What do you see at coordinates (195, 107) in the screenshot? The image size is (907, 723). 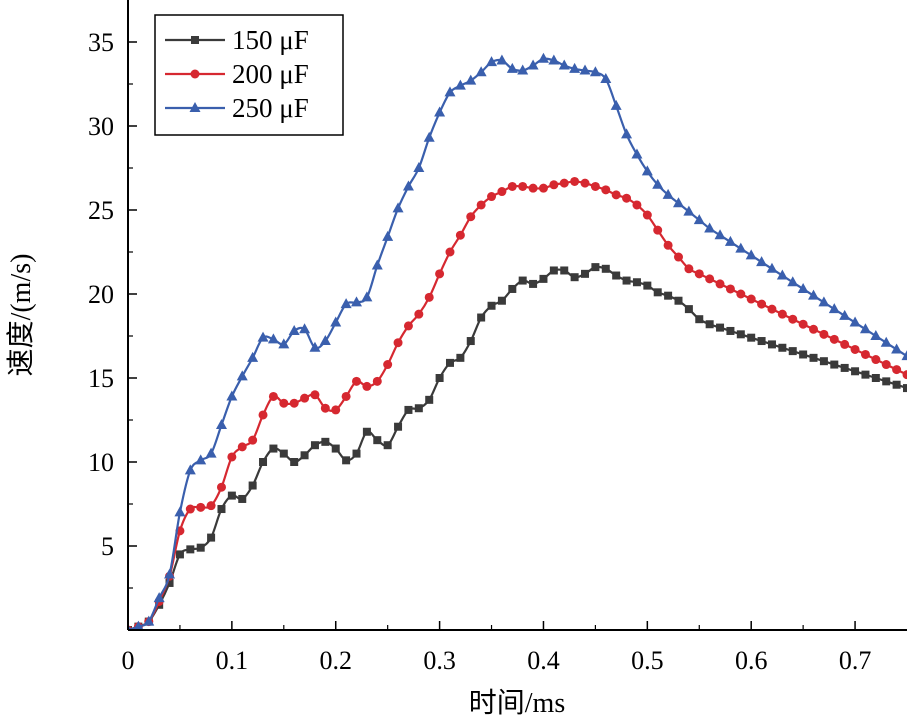 I see `legend-marker` at bounding box center [195, 107].